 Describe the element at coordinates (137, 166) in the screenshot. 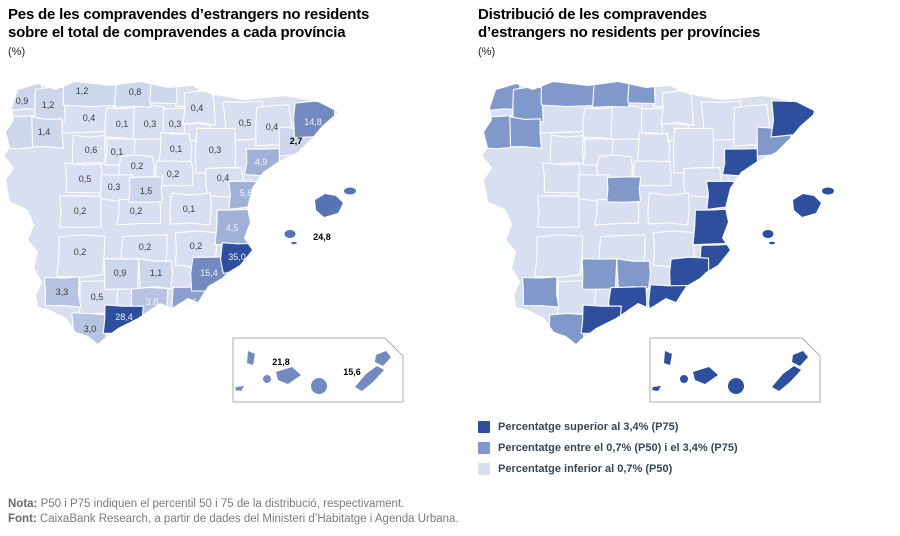

I see `province-value-label-segovia: 0,2` at that location.